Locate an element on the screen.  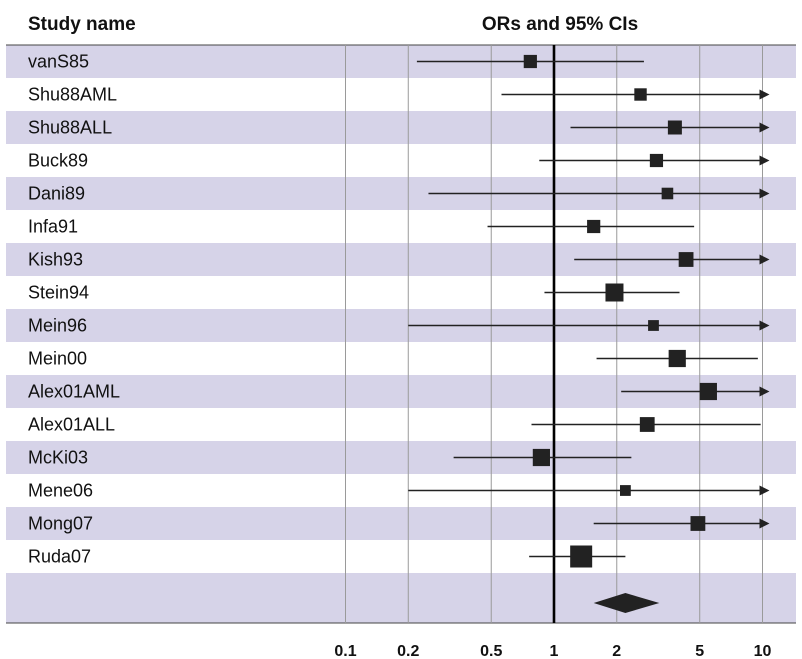
study-label-Mein96: Mein96 is located at coordinates (57, 326).